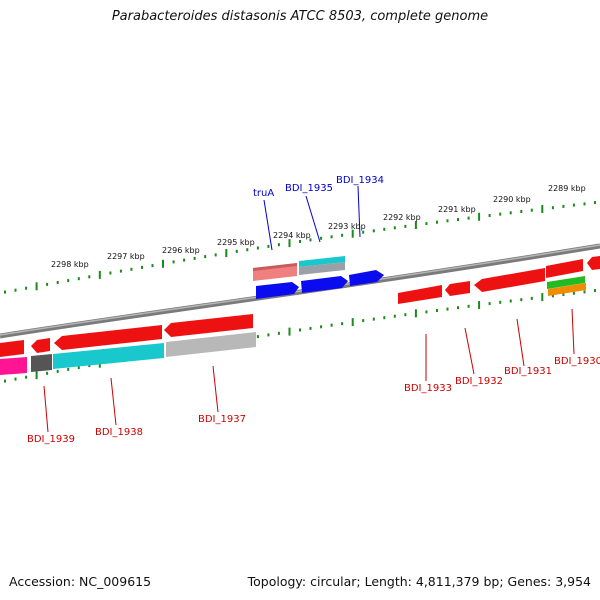 The width and height of the screenshot is (600, 600). I want to click on gene-red-left-edge, so click(12, 348).